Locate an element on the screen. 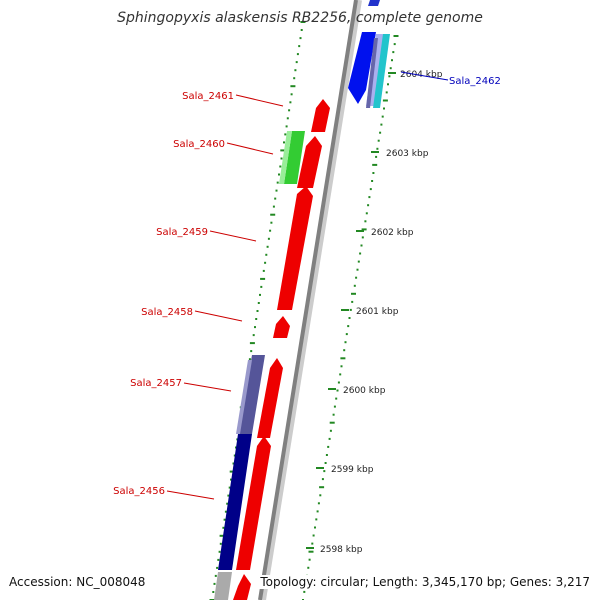 This screenshot has width=600, height=600. tick-label: 2599 kbp is located at coordinates (352, 470).